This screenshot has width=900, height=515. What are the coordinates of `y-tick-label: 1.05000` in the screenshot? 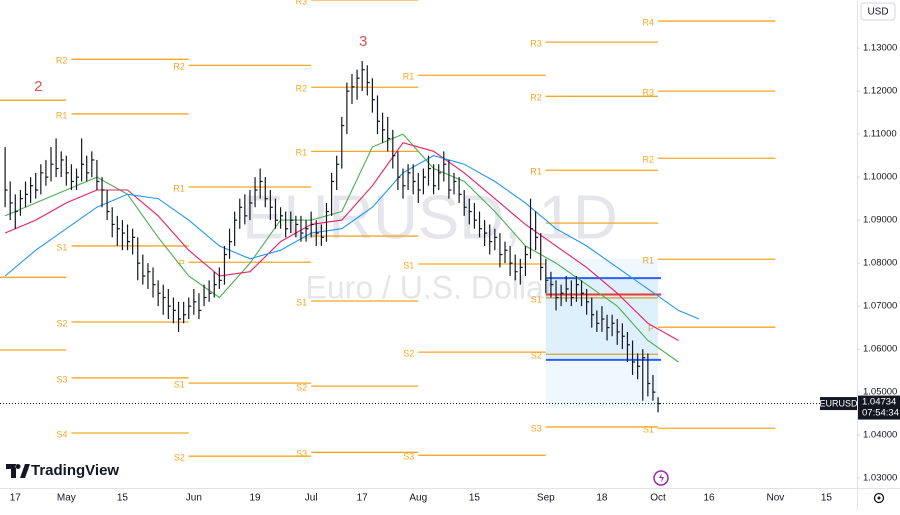 It's located at (880, 392).